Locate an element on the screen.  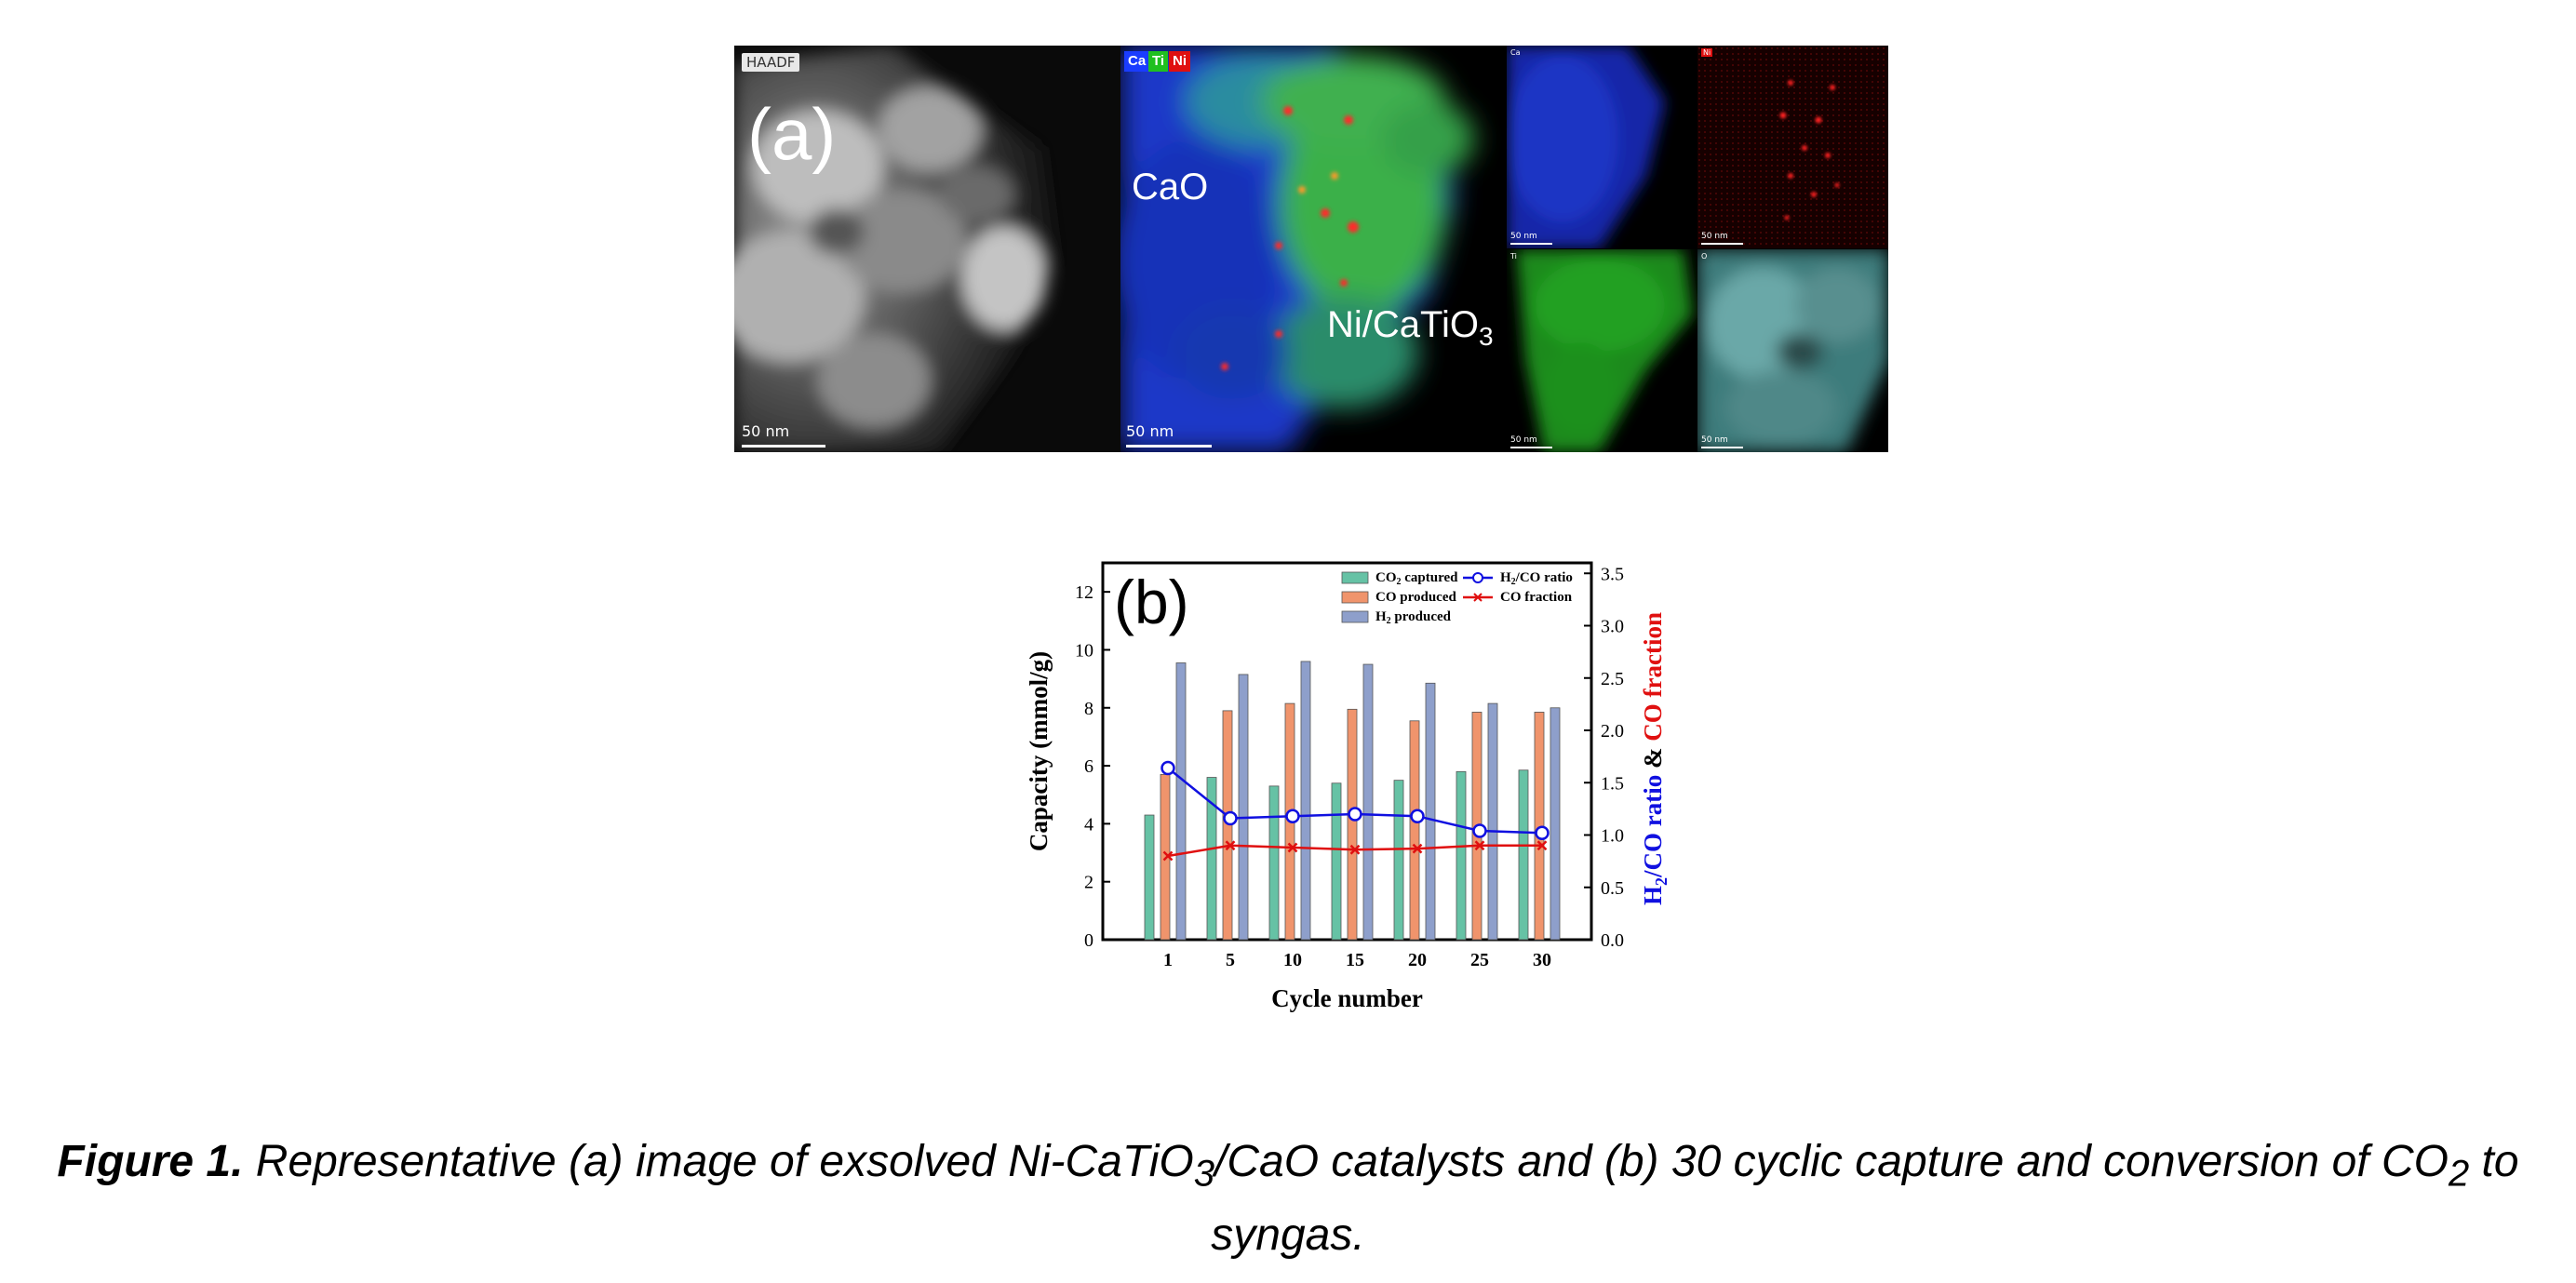
o-map-image: O 50 nm is located at coordinates (1792, 350).